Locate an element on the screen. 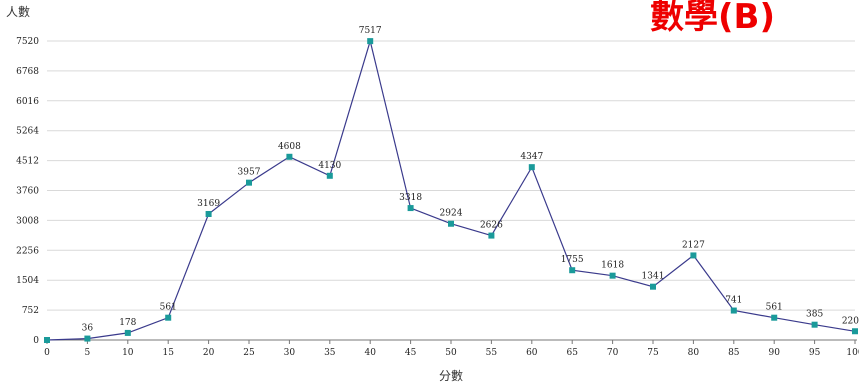 This screenshot has width=859, height=384. data-label: 2127 is located at coordinates (693, 245).